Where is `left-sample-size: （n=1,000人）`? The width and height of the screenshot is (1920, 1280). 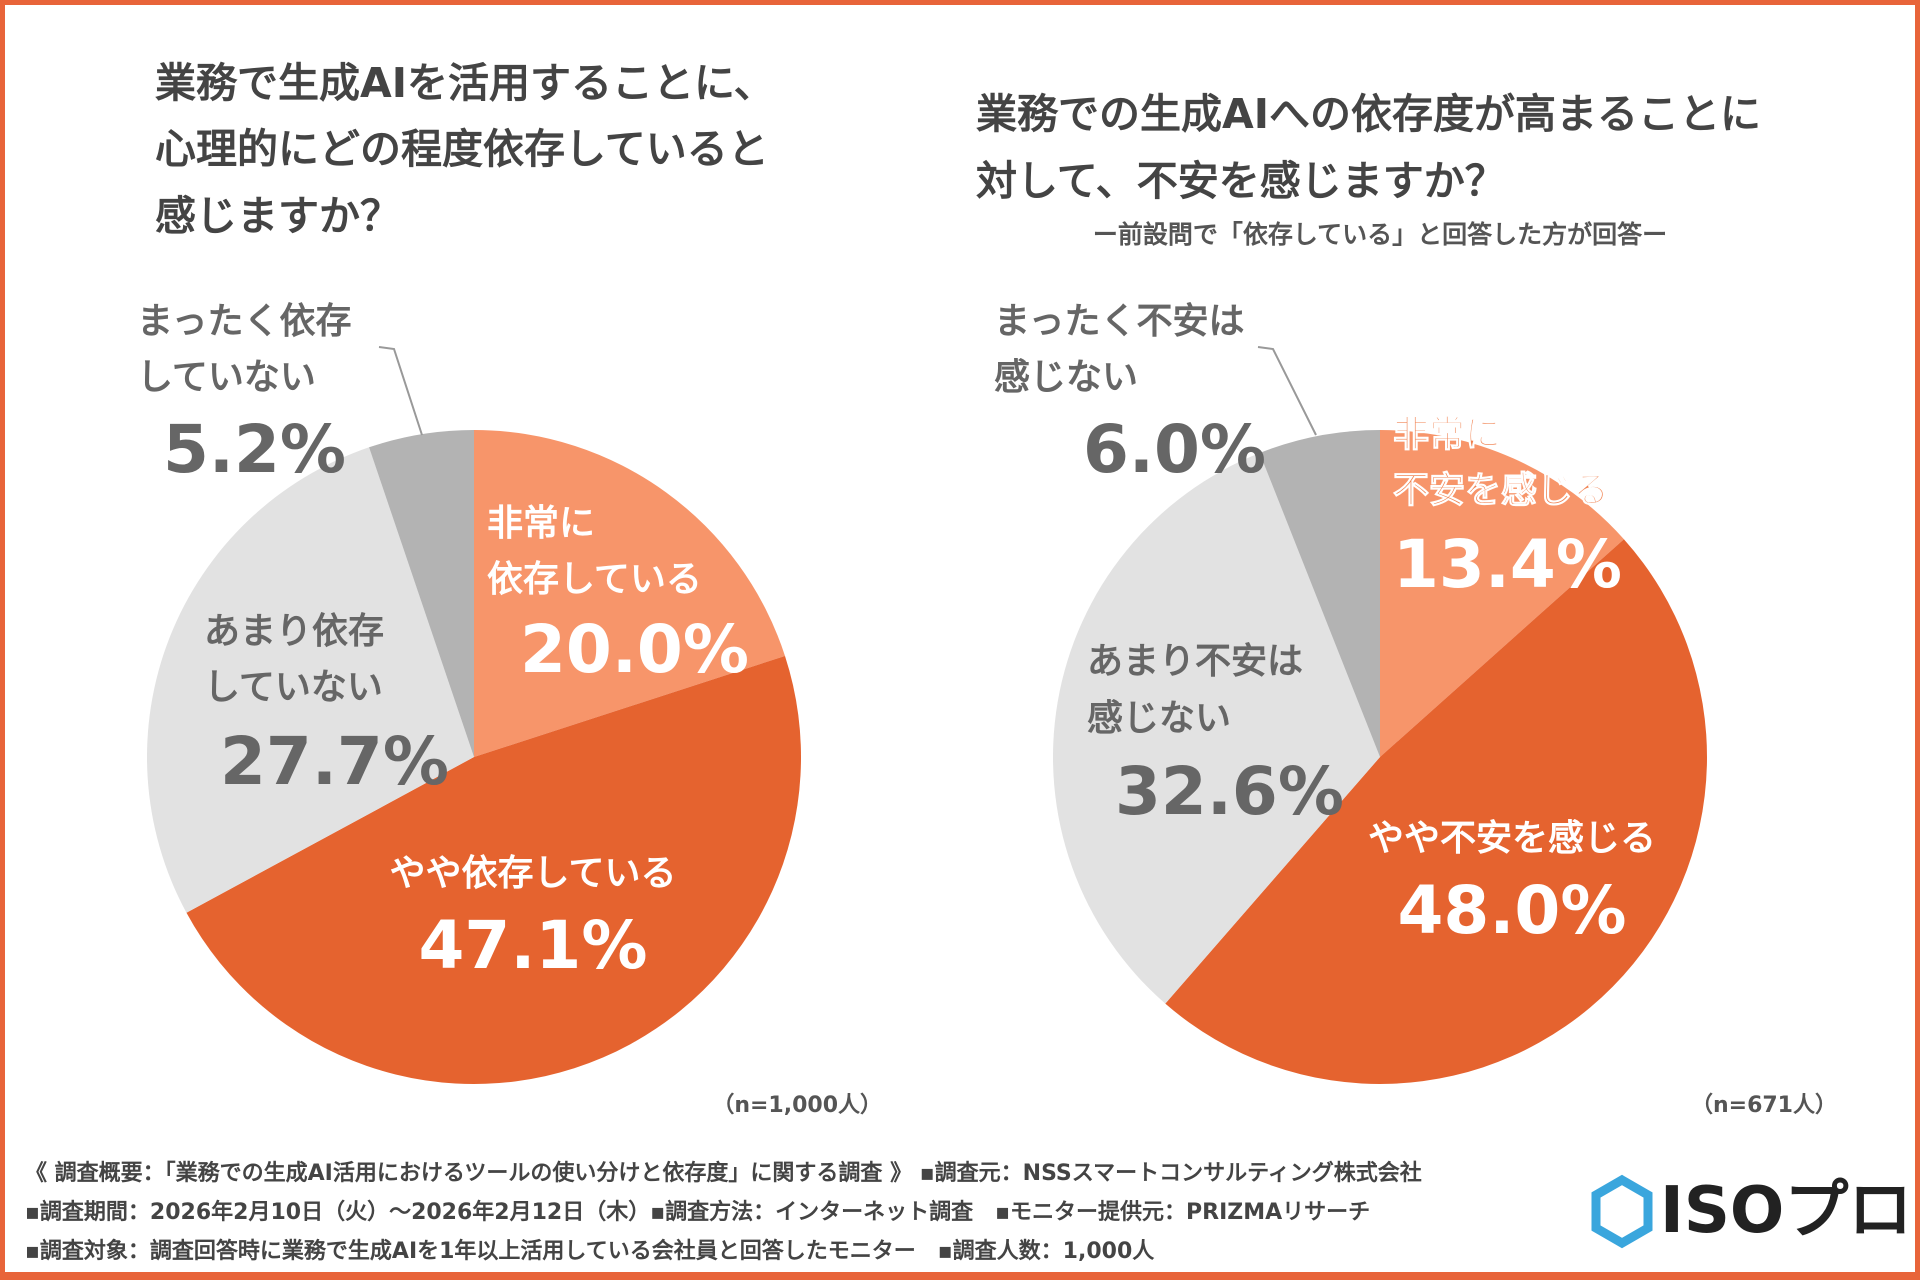
left-sample-size: （n=1,000人） is located at coordinates (797, 1105).